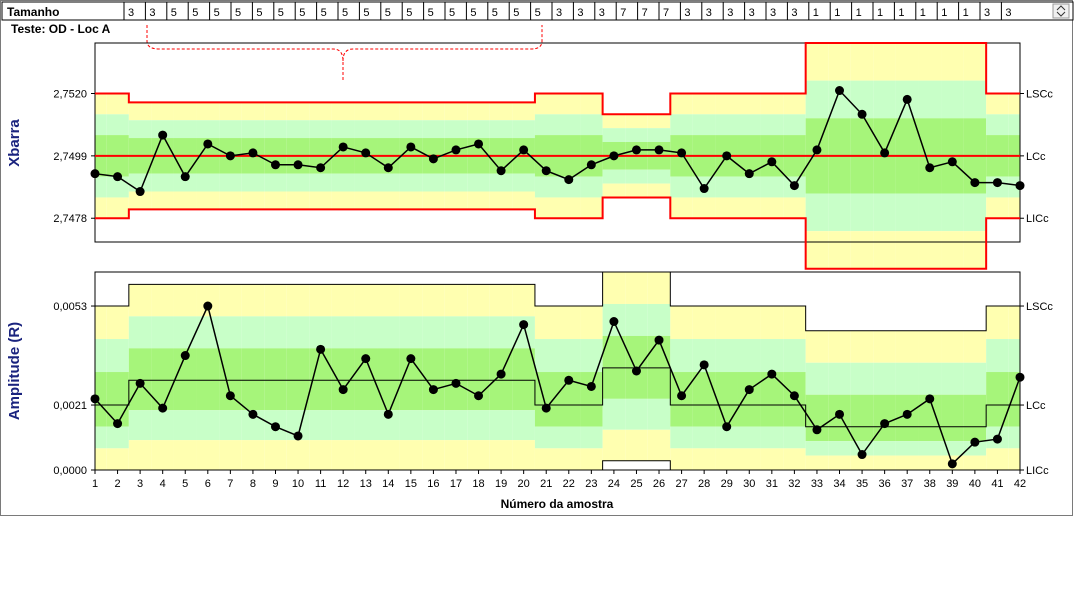 This screenshot has width=1076, height=600. I want to click on x-tick-label: 27, so click(681, 484).